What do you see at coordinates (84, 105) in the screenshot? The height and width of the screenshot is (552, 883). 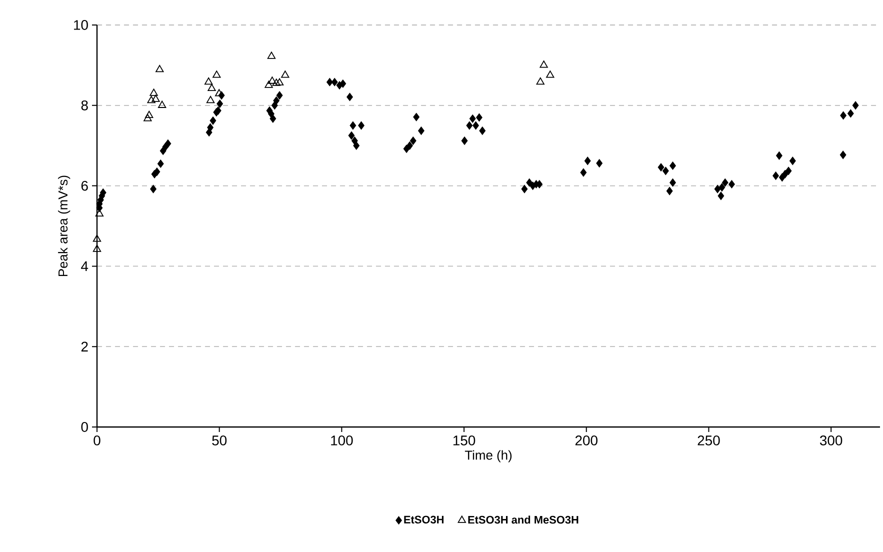 I see `y-tick-label: 8` at bounding box center [84, 105].